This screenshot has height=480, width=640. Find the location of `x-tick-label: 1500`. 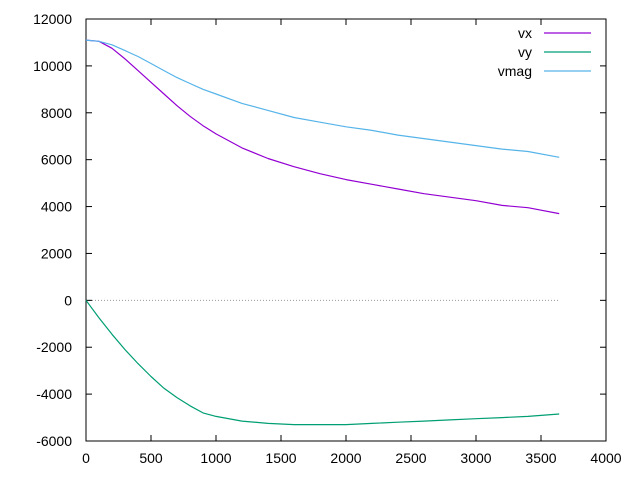

x-tick-label: 1500 is located at coordinates (280, 458).